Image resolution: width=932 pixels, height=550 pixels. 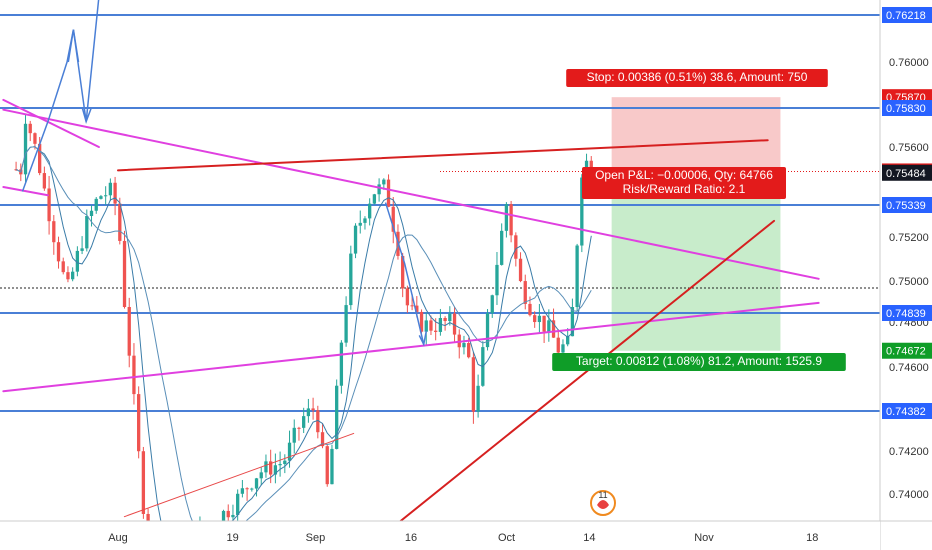 I want to click on x-tick-label: Oct, so click(x=506, y=538).